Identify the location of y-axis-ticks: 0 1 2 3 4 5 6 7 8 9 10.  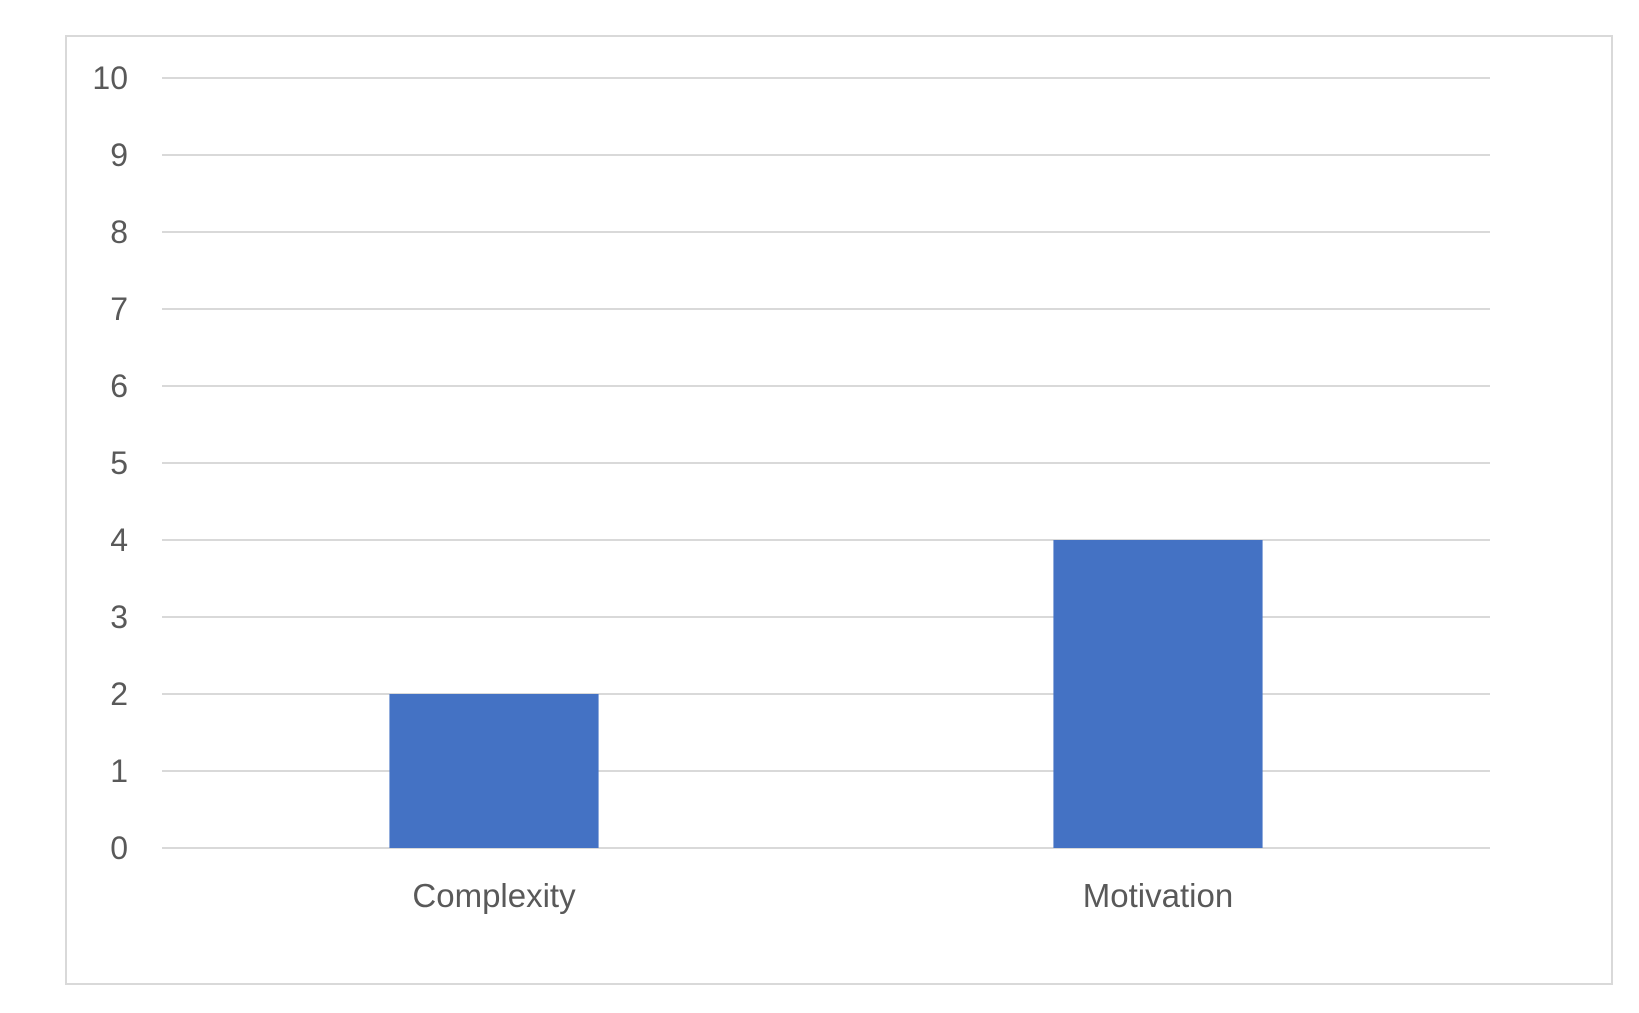
(110, 463).